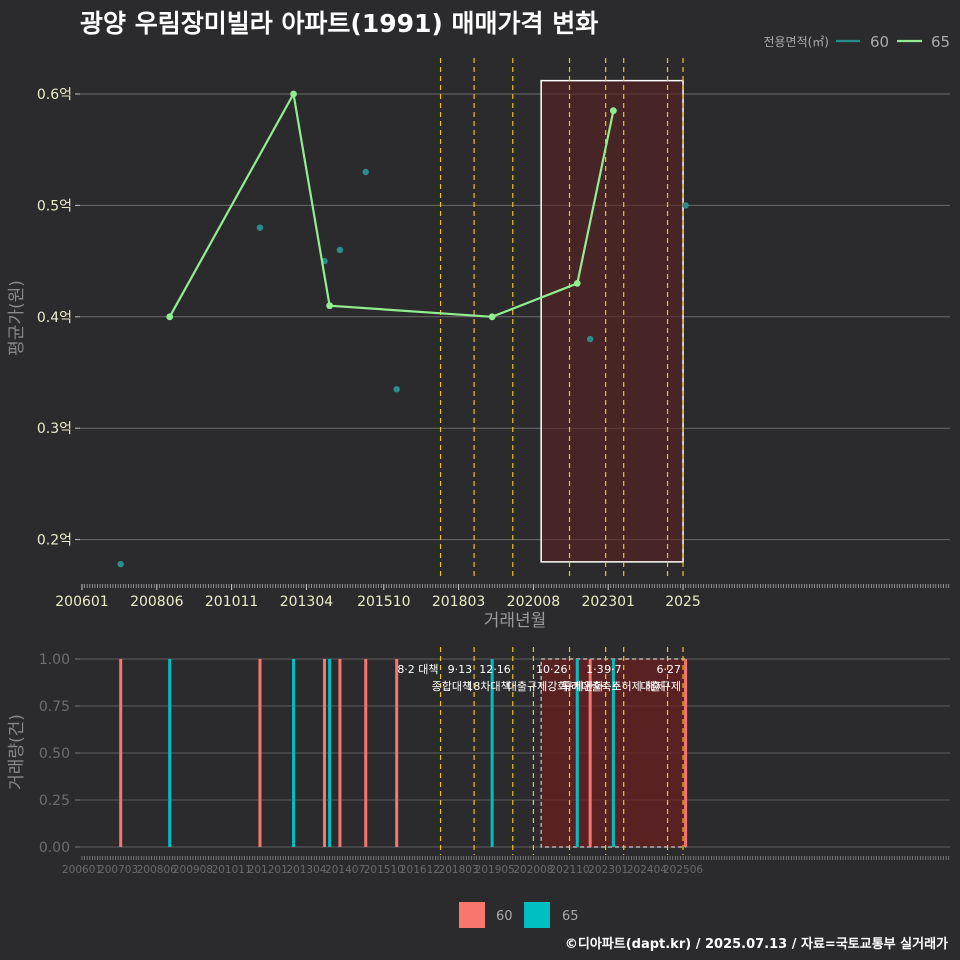 This screenshot has height=960, width=960. Describe the element at coordinates (417, 669) in the screenshot. I see `policy-label: 8·2 대책` at that location.